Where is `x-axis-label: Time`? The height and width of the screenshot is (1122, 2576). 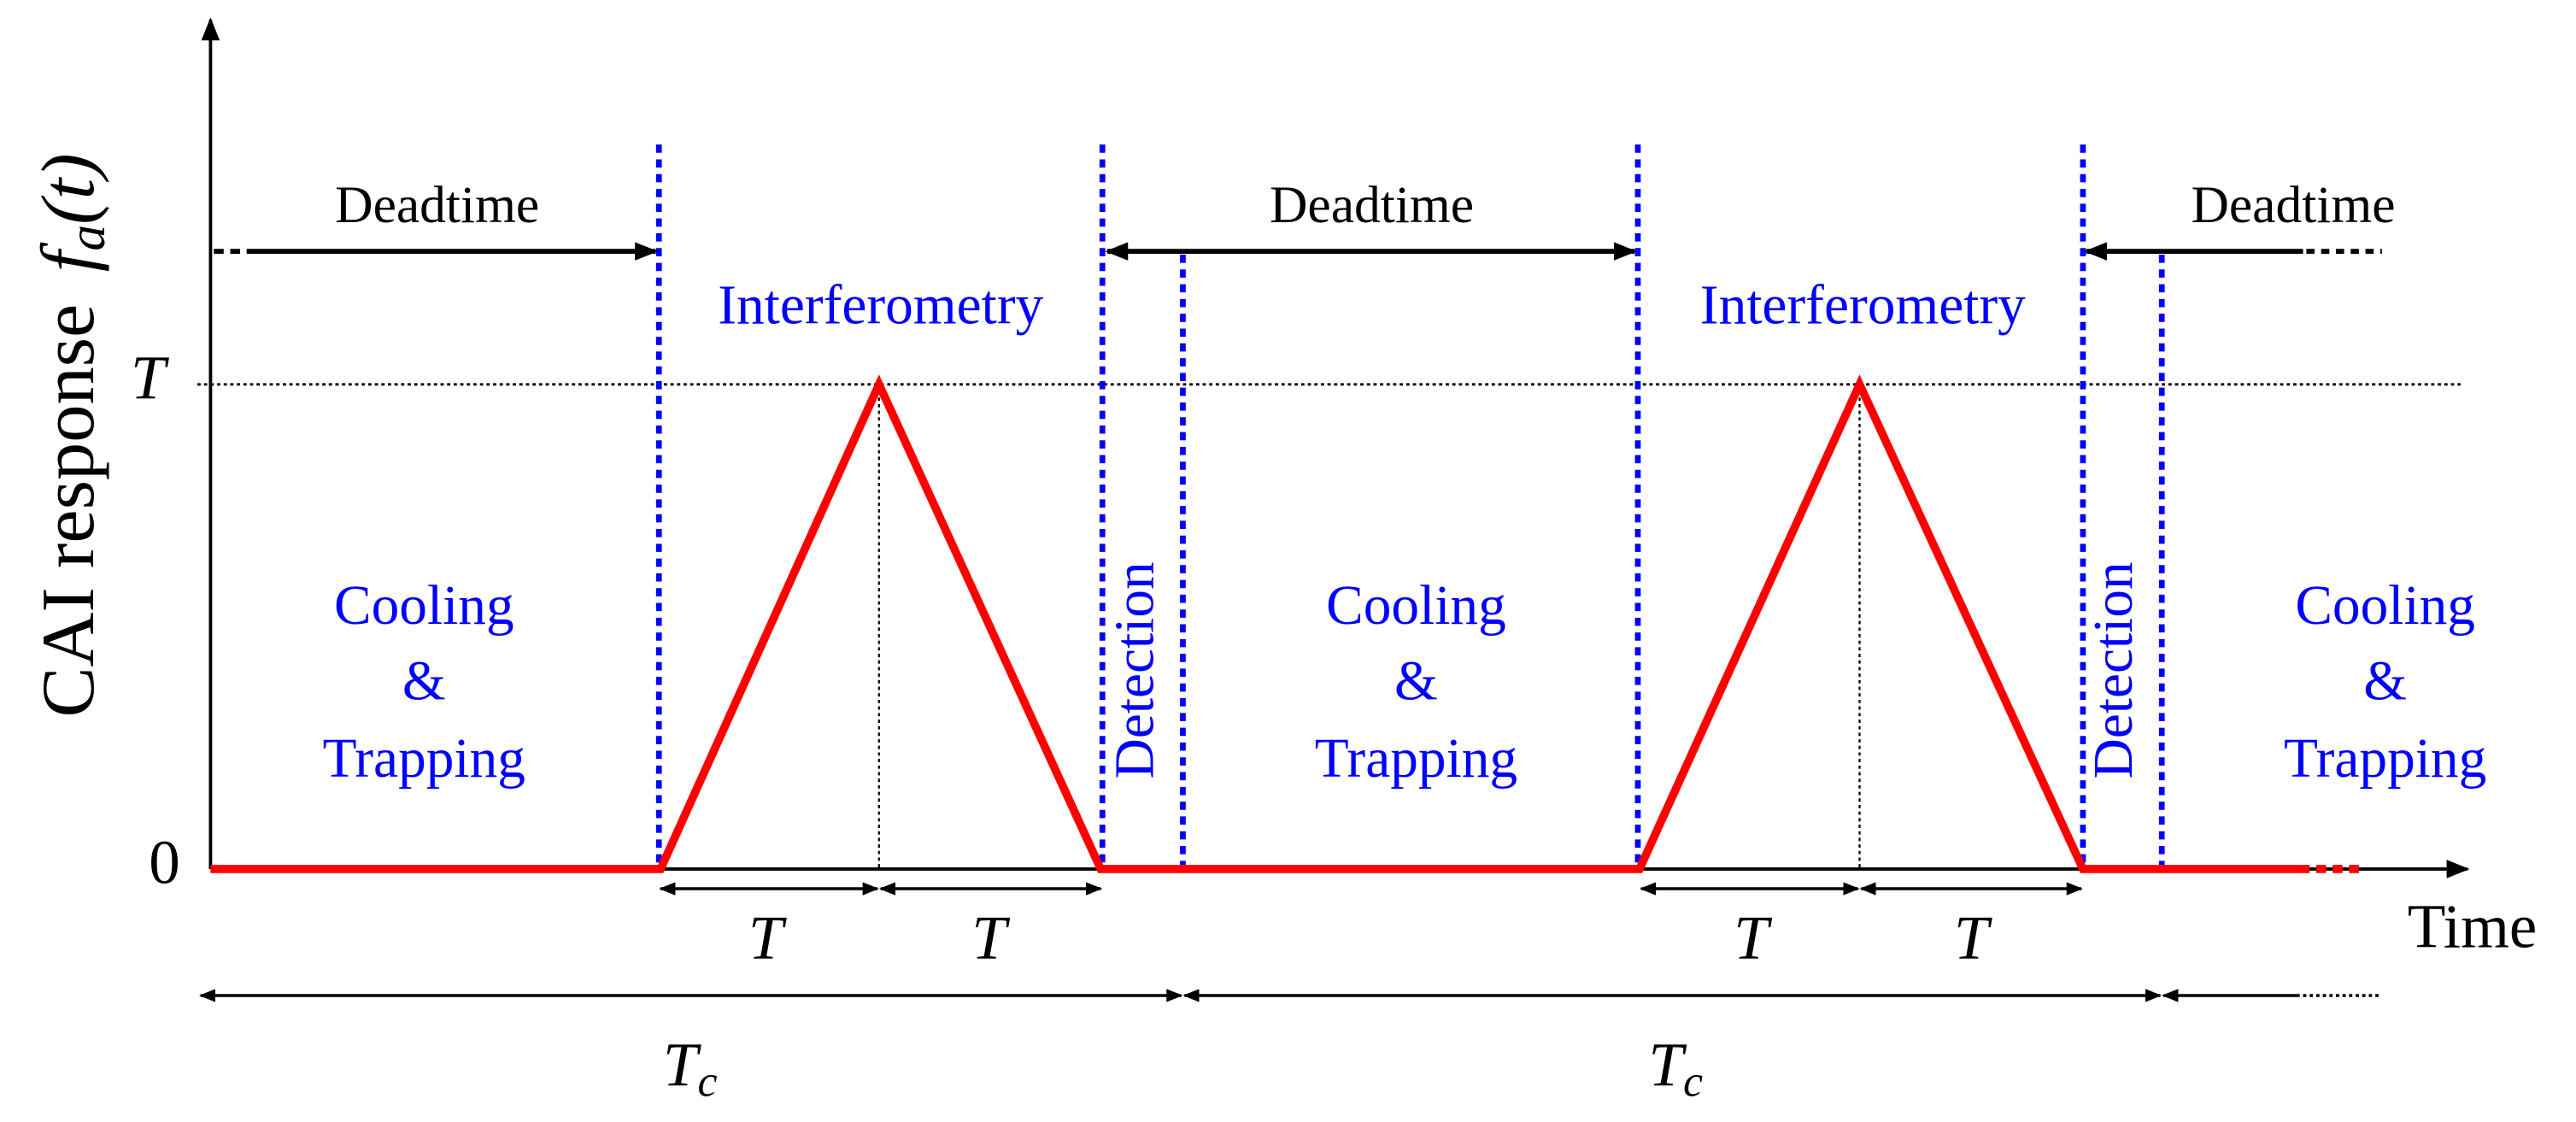
x-axis-label: Time is located at coordinates (2473, 926).